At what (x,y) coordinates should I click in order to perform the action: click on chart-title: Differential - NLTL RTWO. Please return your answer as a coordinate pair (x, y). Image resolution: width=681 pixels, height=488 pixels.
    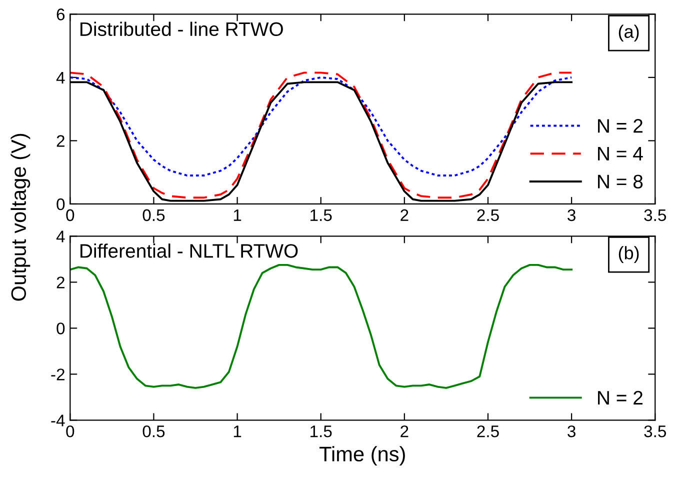
    Looking at the image, I should click on (189, 251).